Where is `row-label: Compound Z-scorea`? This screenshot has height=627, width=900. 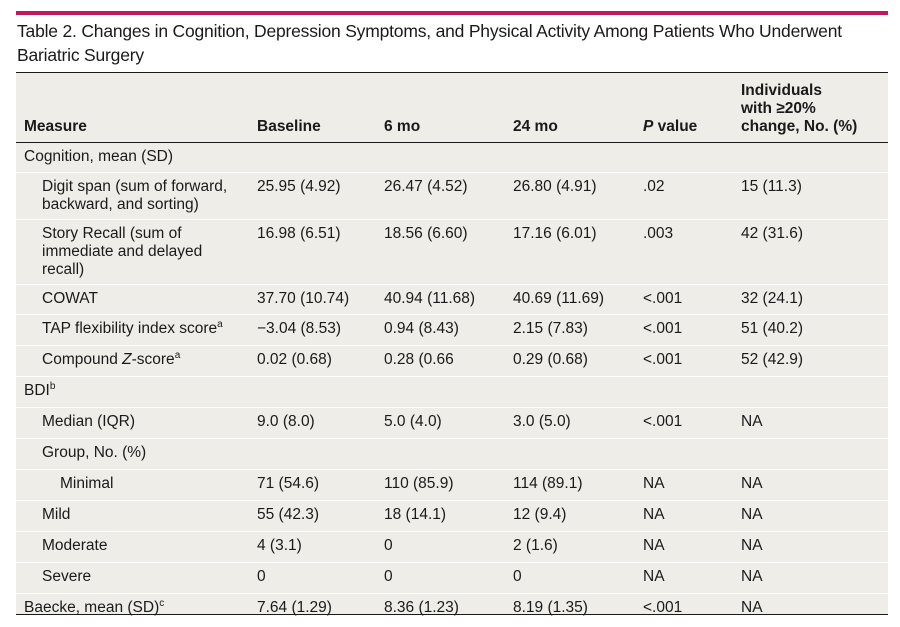
row-label: Compound Z-scorea is located at coordinates (111, 359).